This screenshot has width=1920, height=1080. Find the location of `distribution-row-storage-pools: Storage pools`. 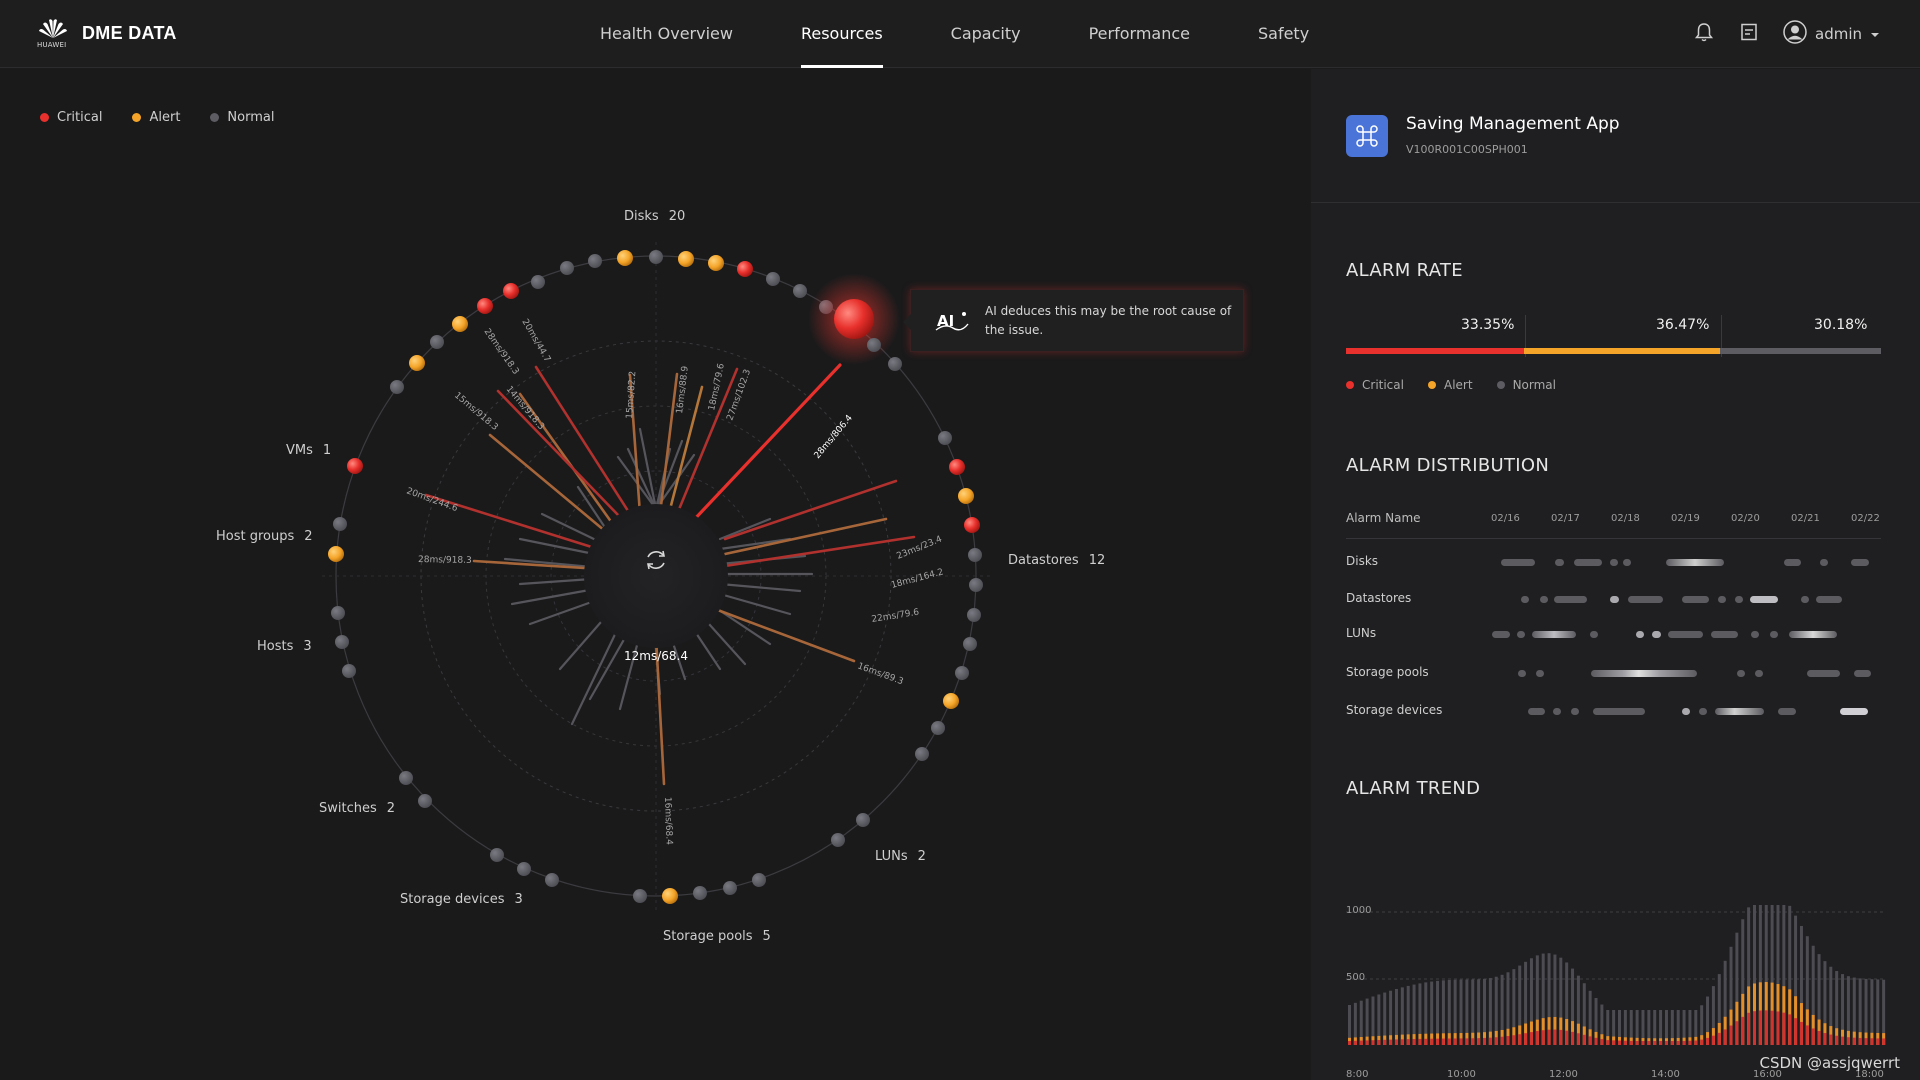

distribution-row-storage-pools: Storage pools is located at coordinates (1613, 673).